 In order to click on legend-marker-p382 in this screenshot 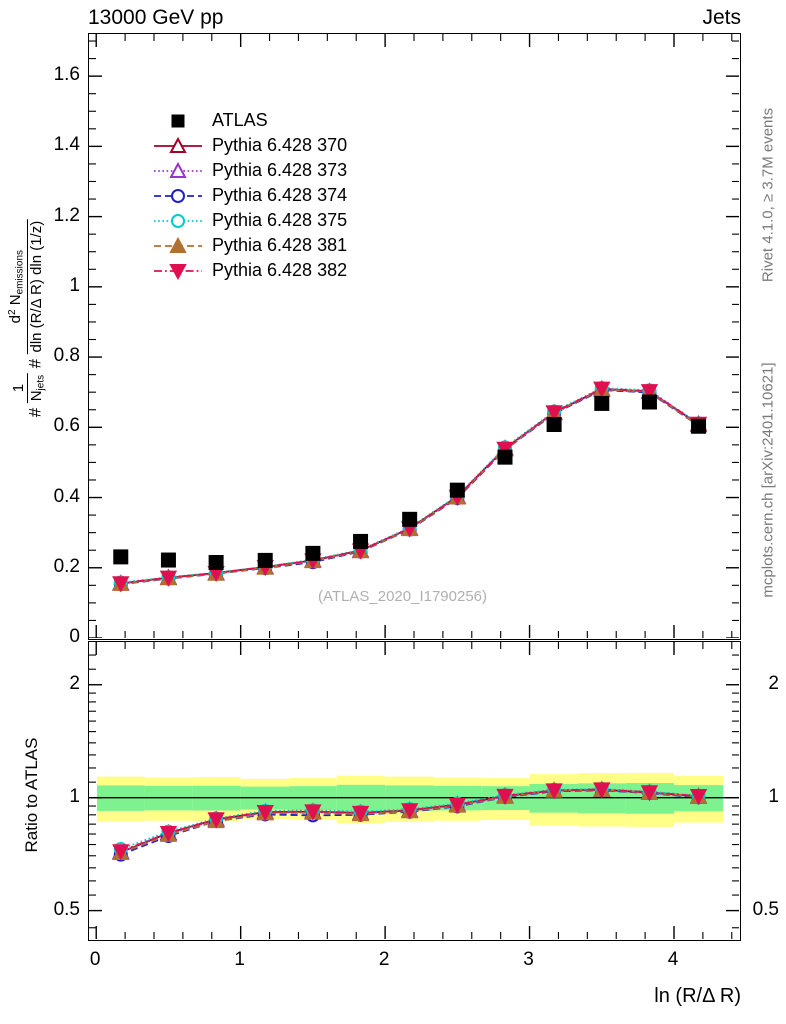, I will do `click(178, 271)`.